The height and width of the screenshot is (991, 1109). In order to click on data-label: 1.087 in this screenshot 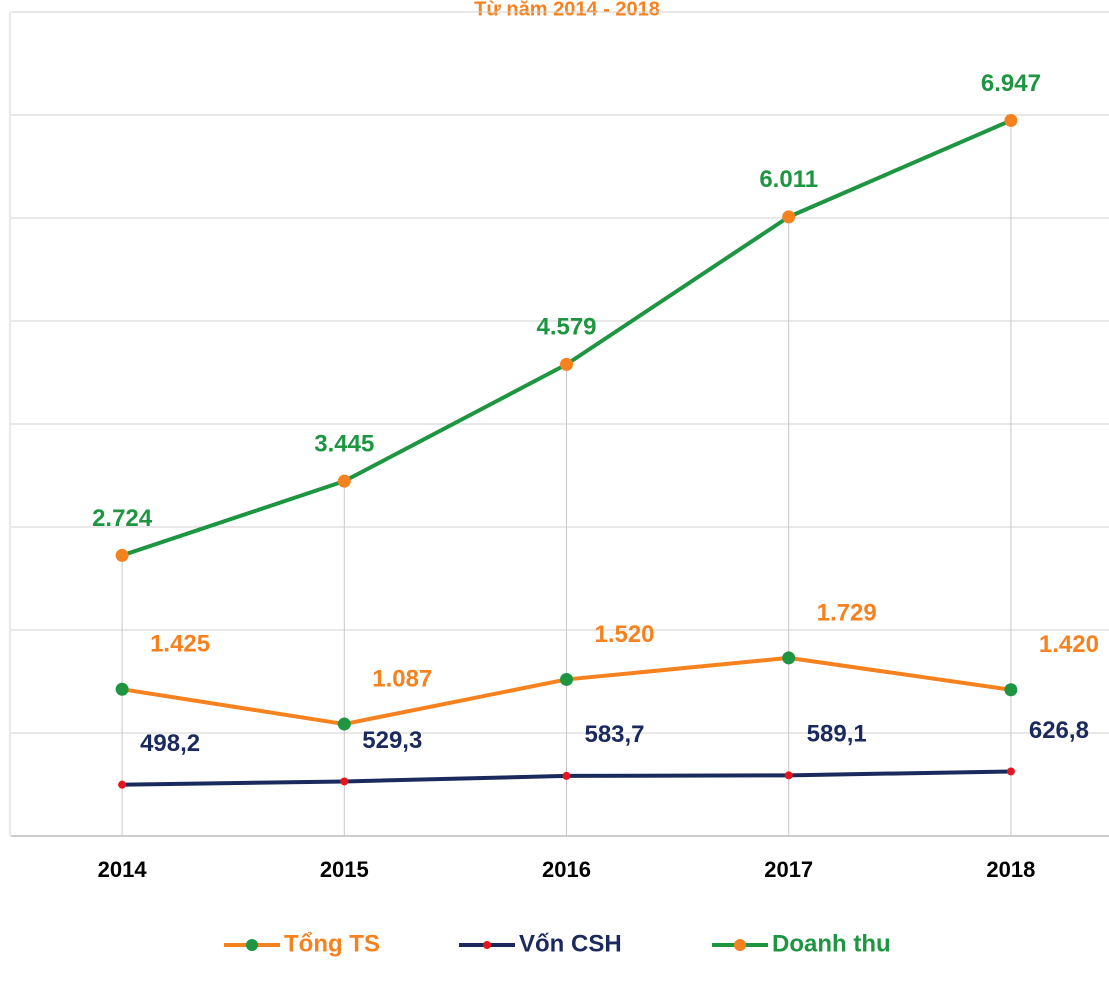, I will do `click(402, 678)`.